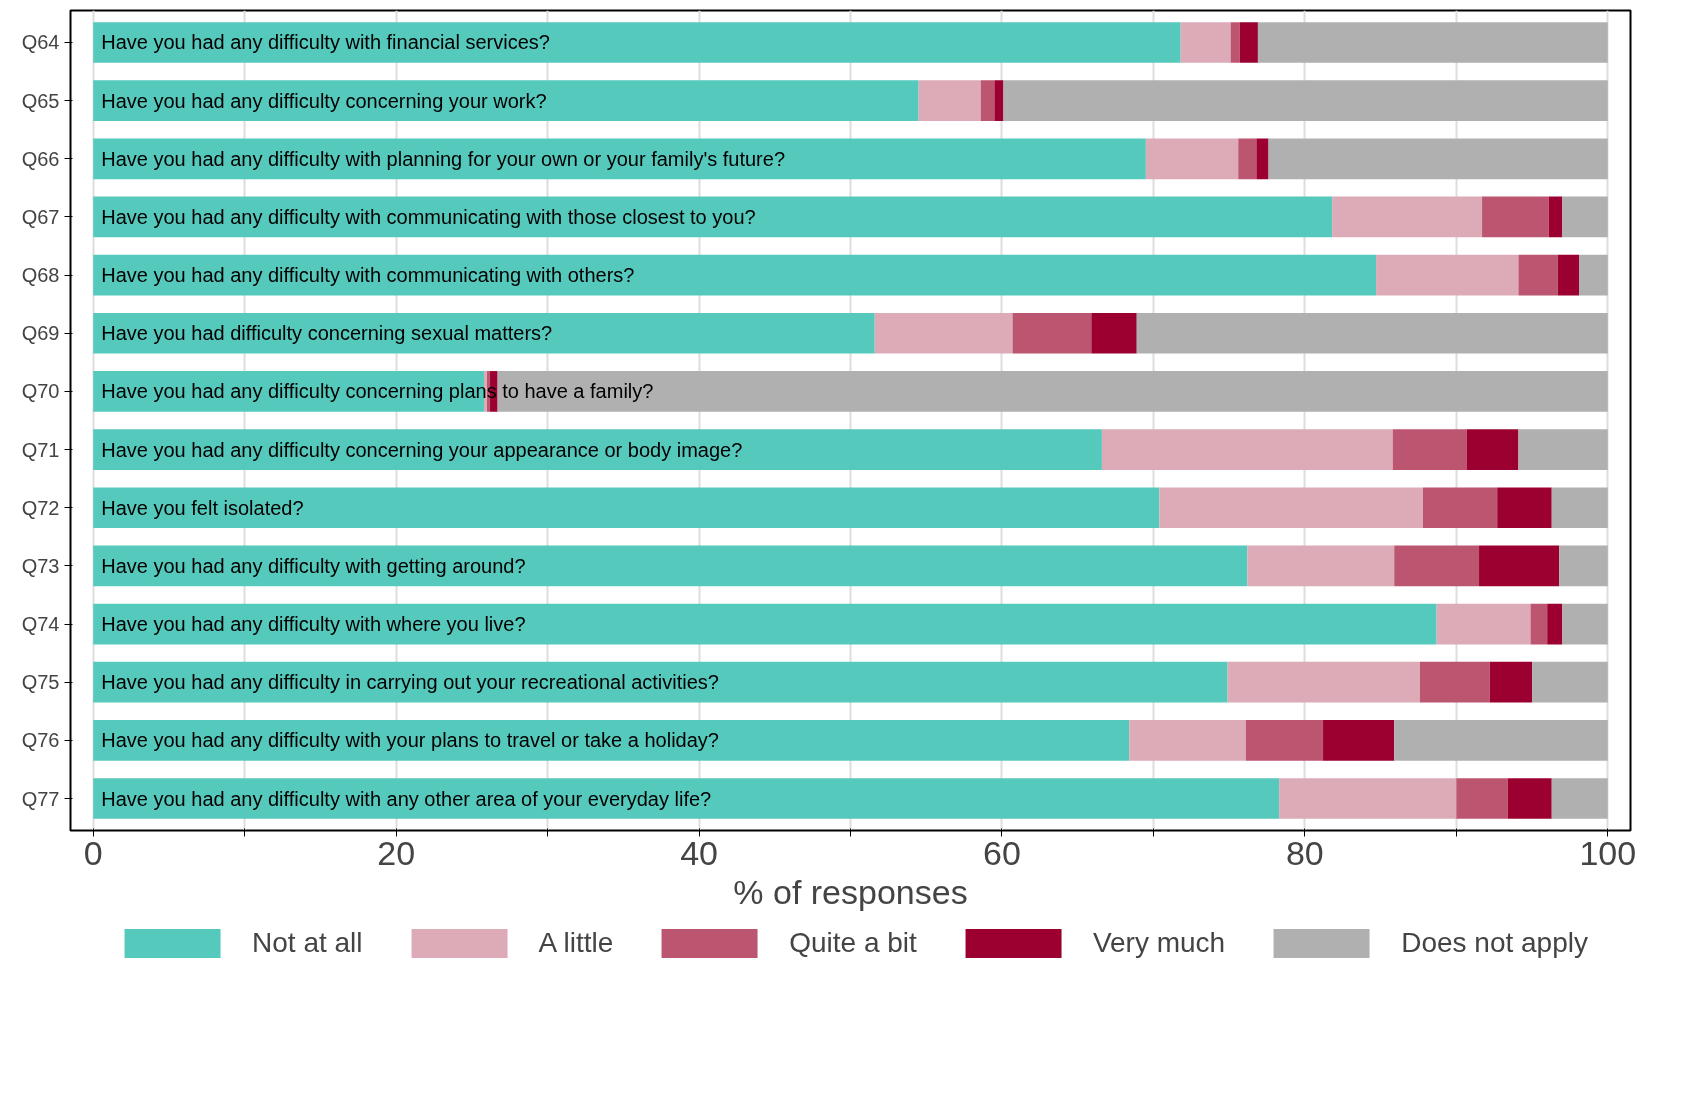  I want to click on y-tick-label: Q67, so click(40, 216).